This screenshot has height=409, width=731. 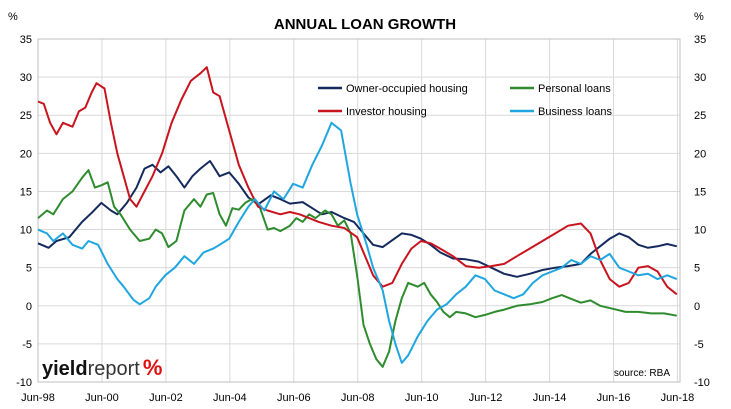 What do you see at coordinates (24, 383) in the screenshot?
I see `y-tick-left-label: -10` at bounding box center [24, 383].